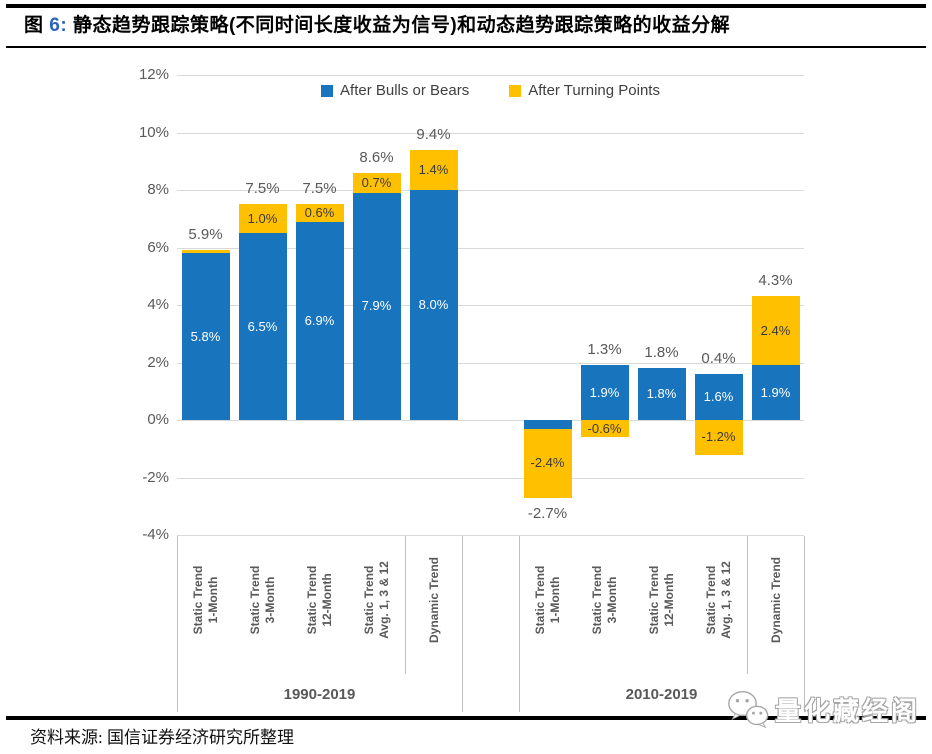 The image size is (932, 754). Describe the element at coordinates (466, 47) in the screenshot. I see `title-underline` at that location.